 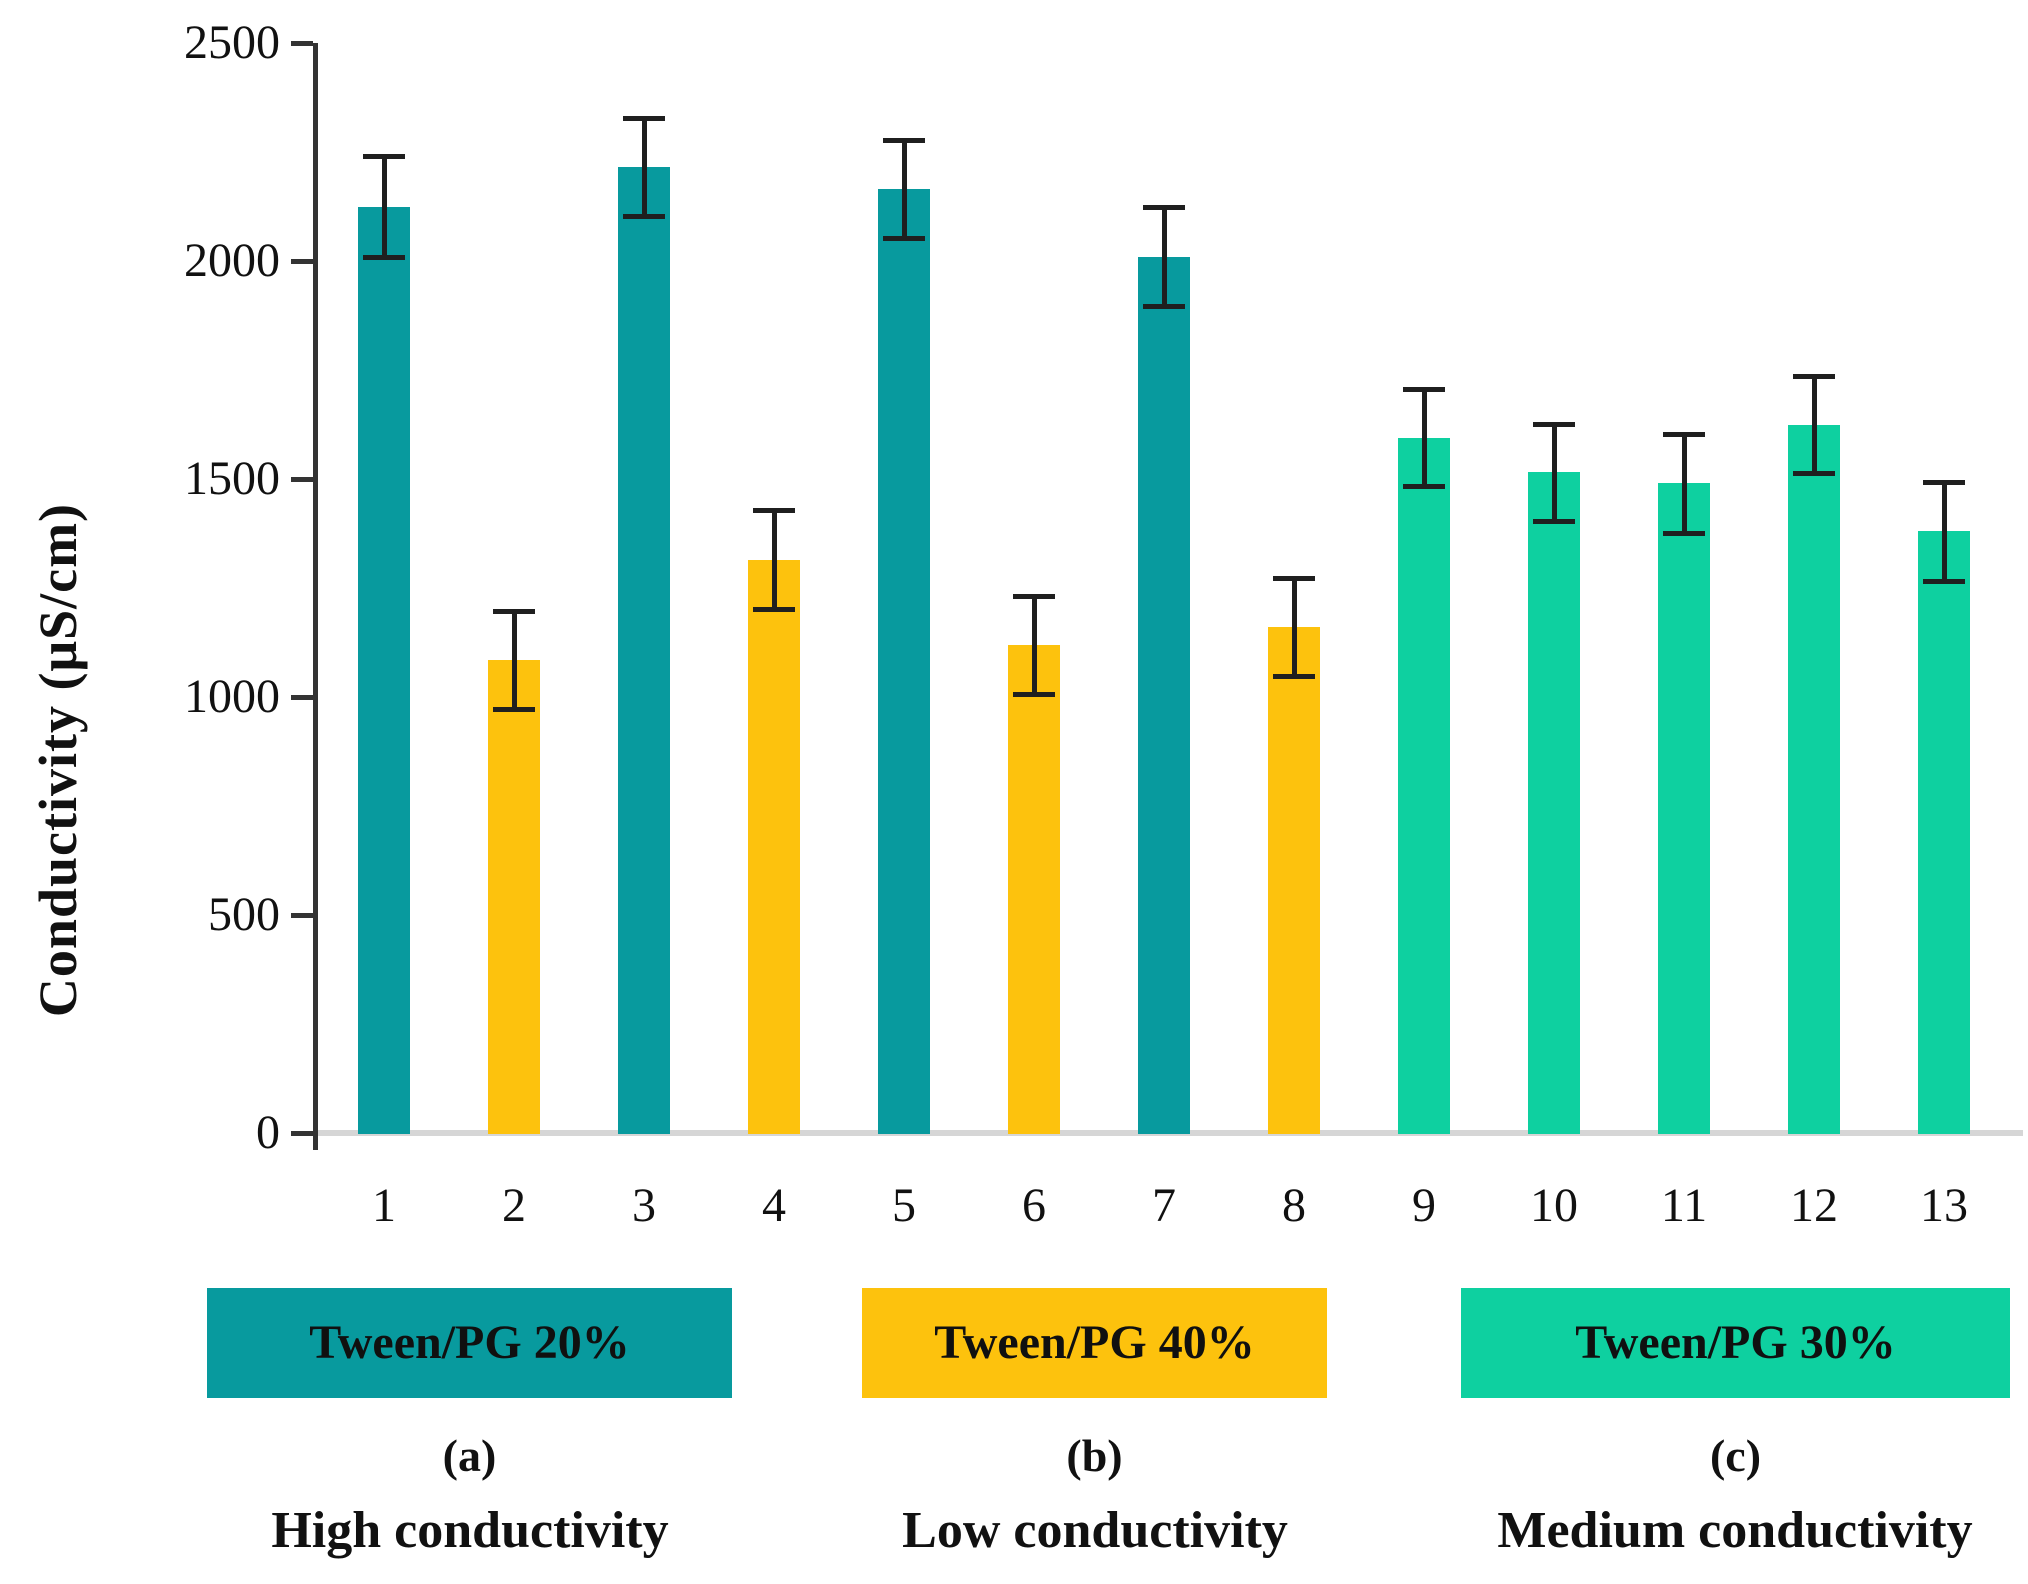 I want to click on y-axis-tick-label: 500, so click(x=244, y=914).